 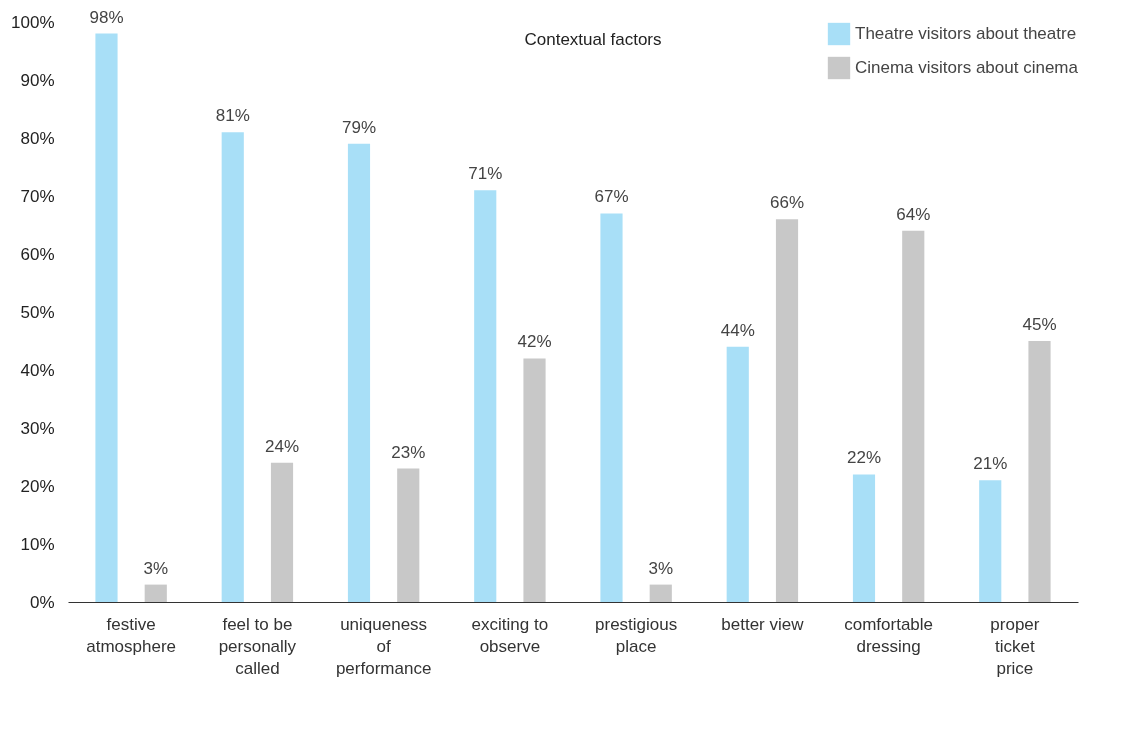 I want to click on data-label: 24%, so click(x=282, y=446).